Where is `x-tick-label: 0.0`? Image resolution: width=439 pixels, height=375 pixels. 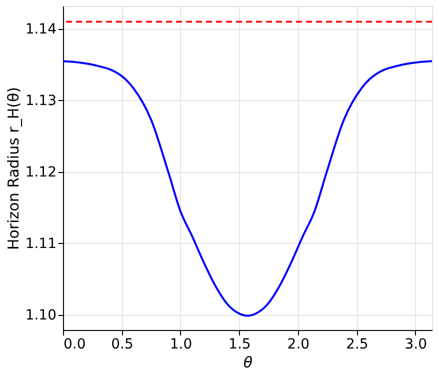
x-tick-label: 0.0 is located at coordinates (75, 344).